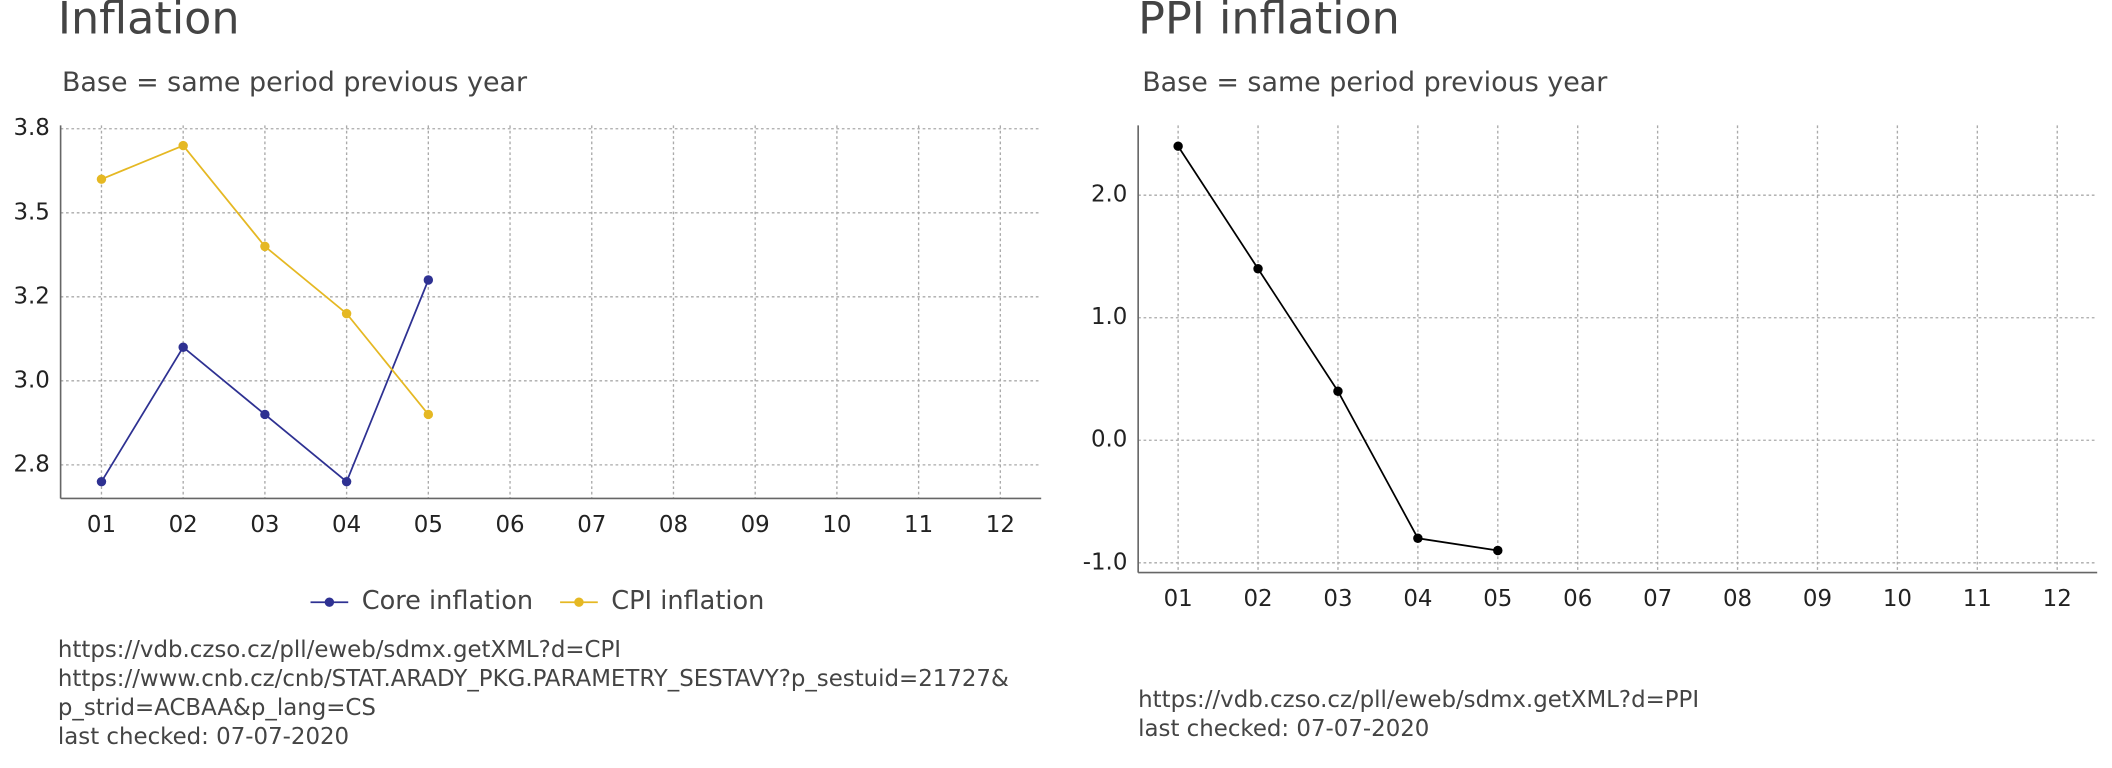 The height and width of the screenshot is (768, 2112). I want to click on legend-label: Core inflation, so click(447, 601).